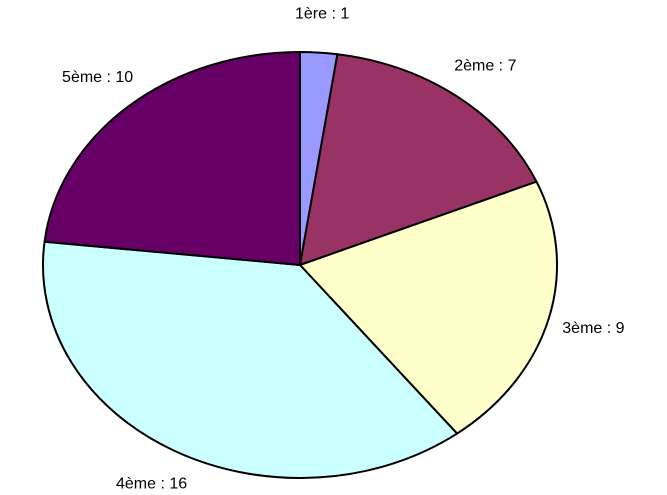  What do you see at coordinates (97, 77) in the screenshot?
I see `slice-label: 5ème : 10` at bounding box center [97, 77].